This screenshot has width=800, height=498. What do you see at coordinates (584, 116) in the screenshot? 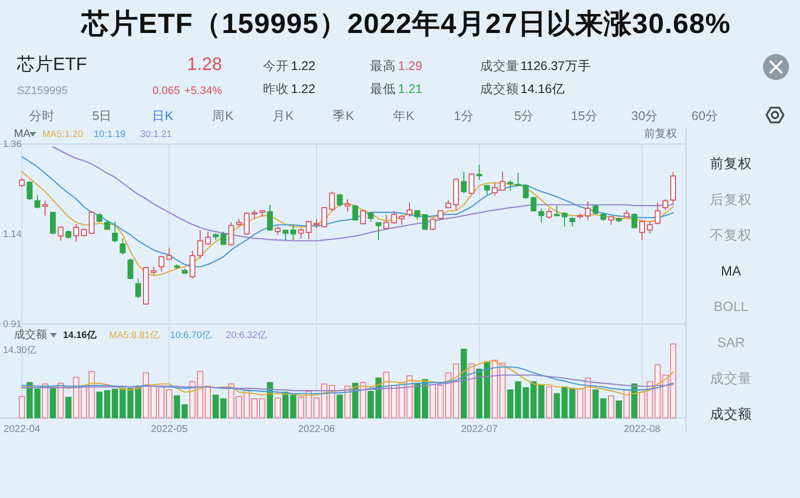
I see `text: 15分` at bounding box center [584, 116].